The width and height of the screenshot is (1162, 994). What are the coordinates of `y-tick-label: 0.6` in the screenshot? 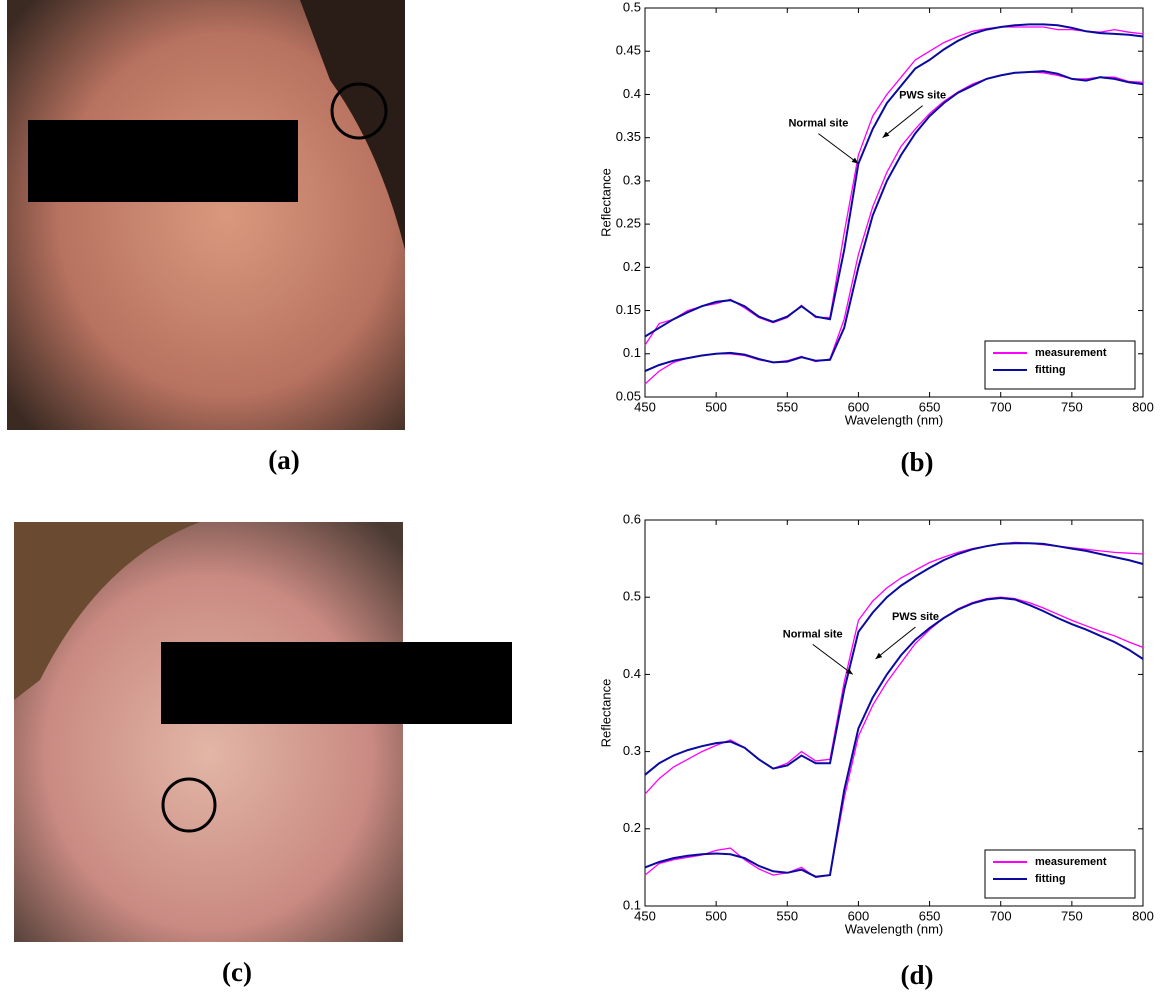 It's located at (632, 518).